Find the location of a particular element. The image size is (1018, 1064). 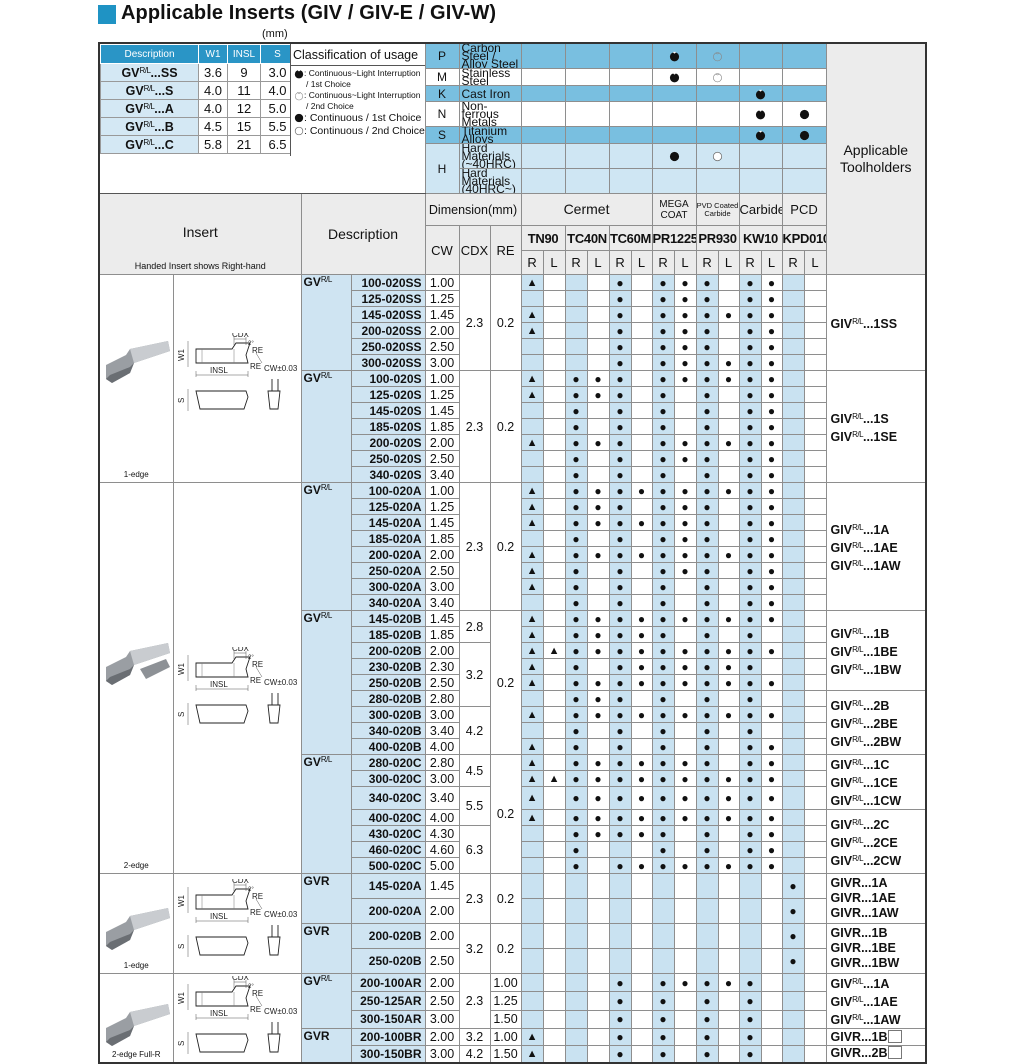

insert-code: 280-020B is located at coordinates (388, 698).